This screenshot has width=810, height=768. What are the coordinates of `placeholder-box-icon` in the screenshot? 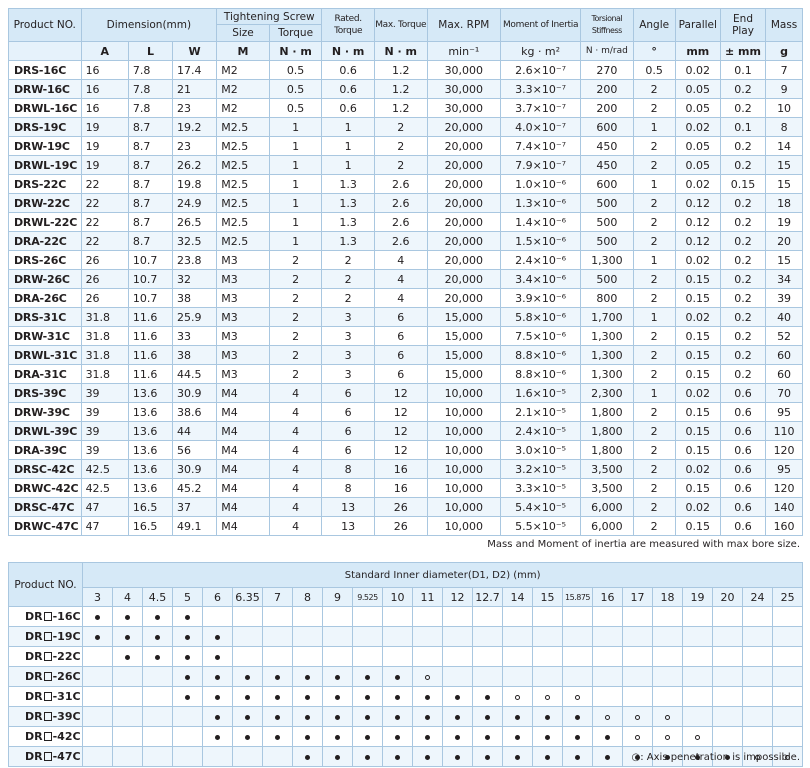 It's located at (47, 616).